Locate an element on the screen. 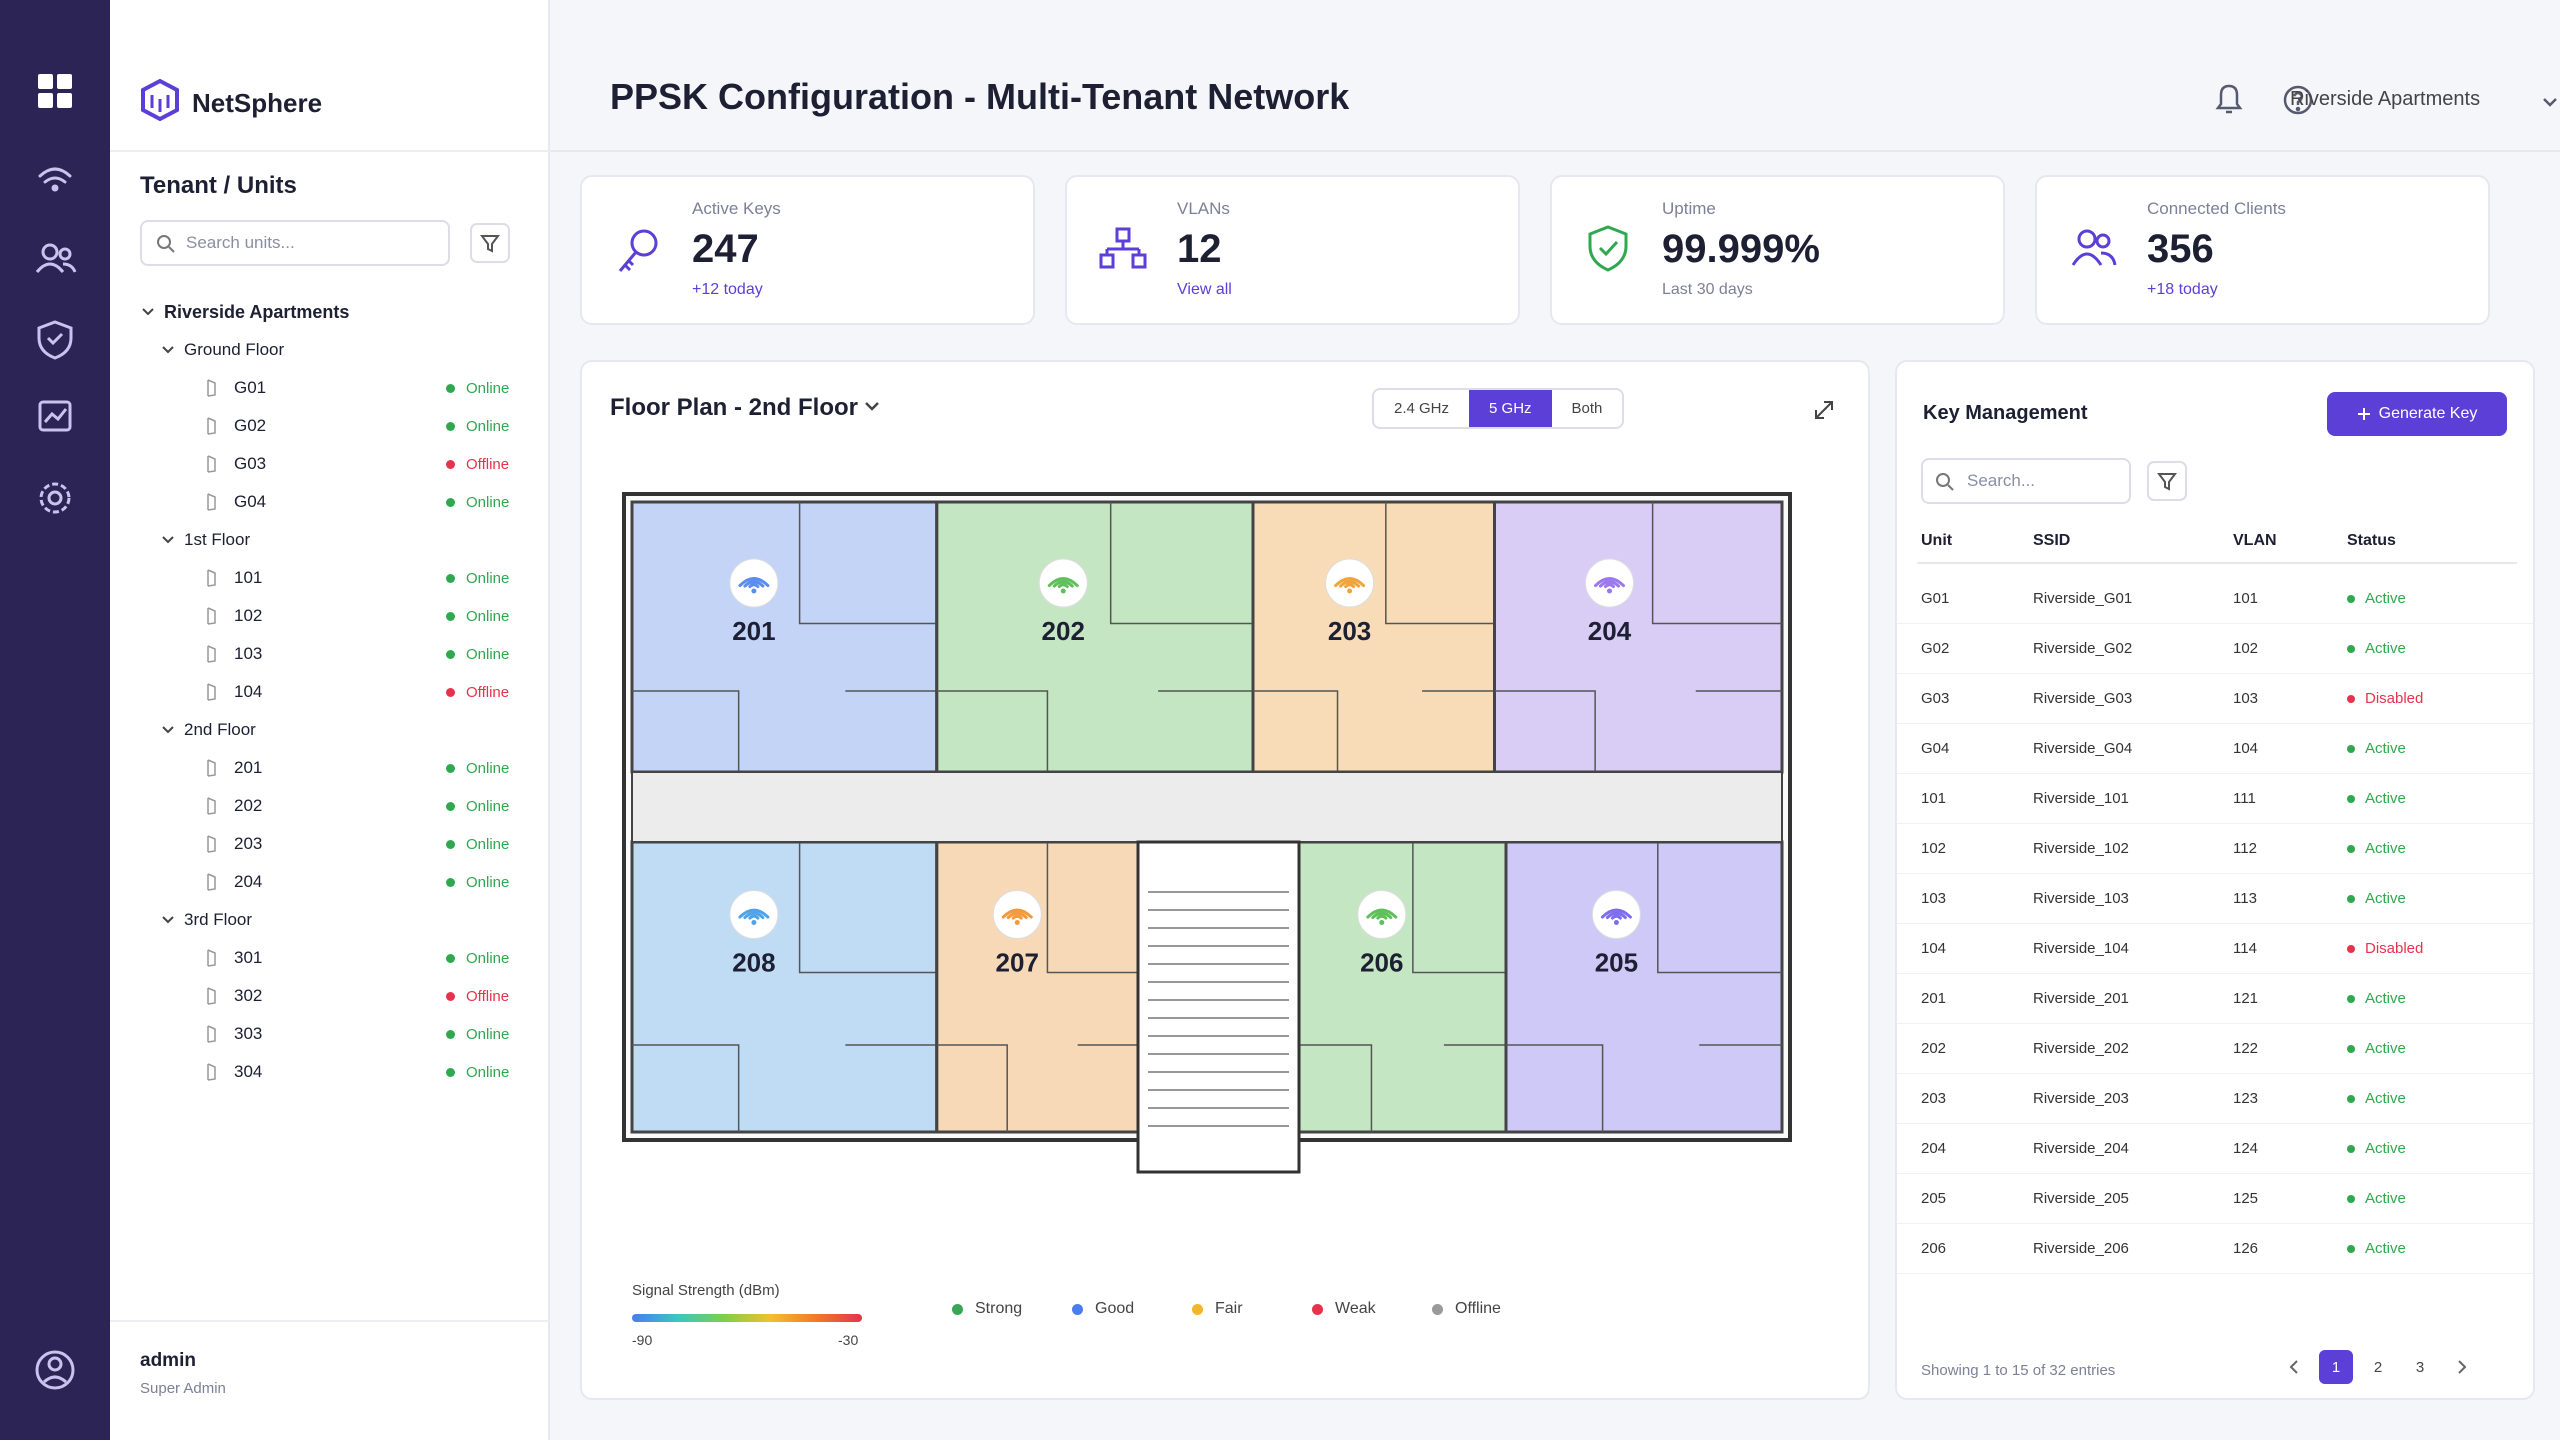  key-row: 103 Riverside_103 113 Active is located at coordinates (2215, 899).